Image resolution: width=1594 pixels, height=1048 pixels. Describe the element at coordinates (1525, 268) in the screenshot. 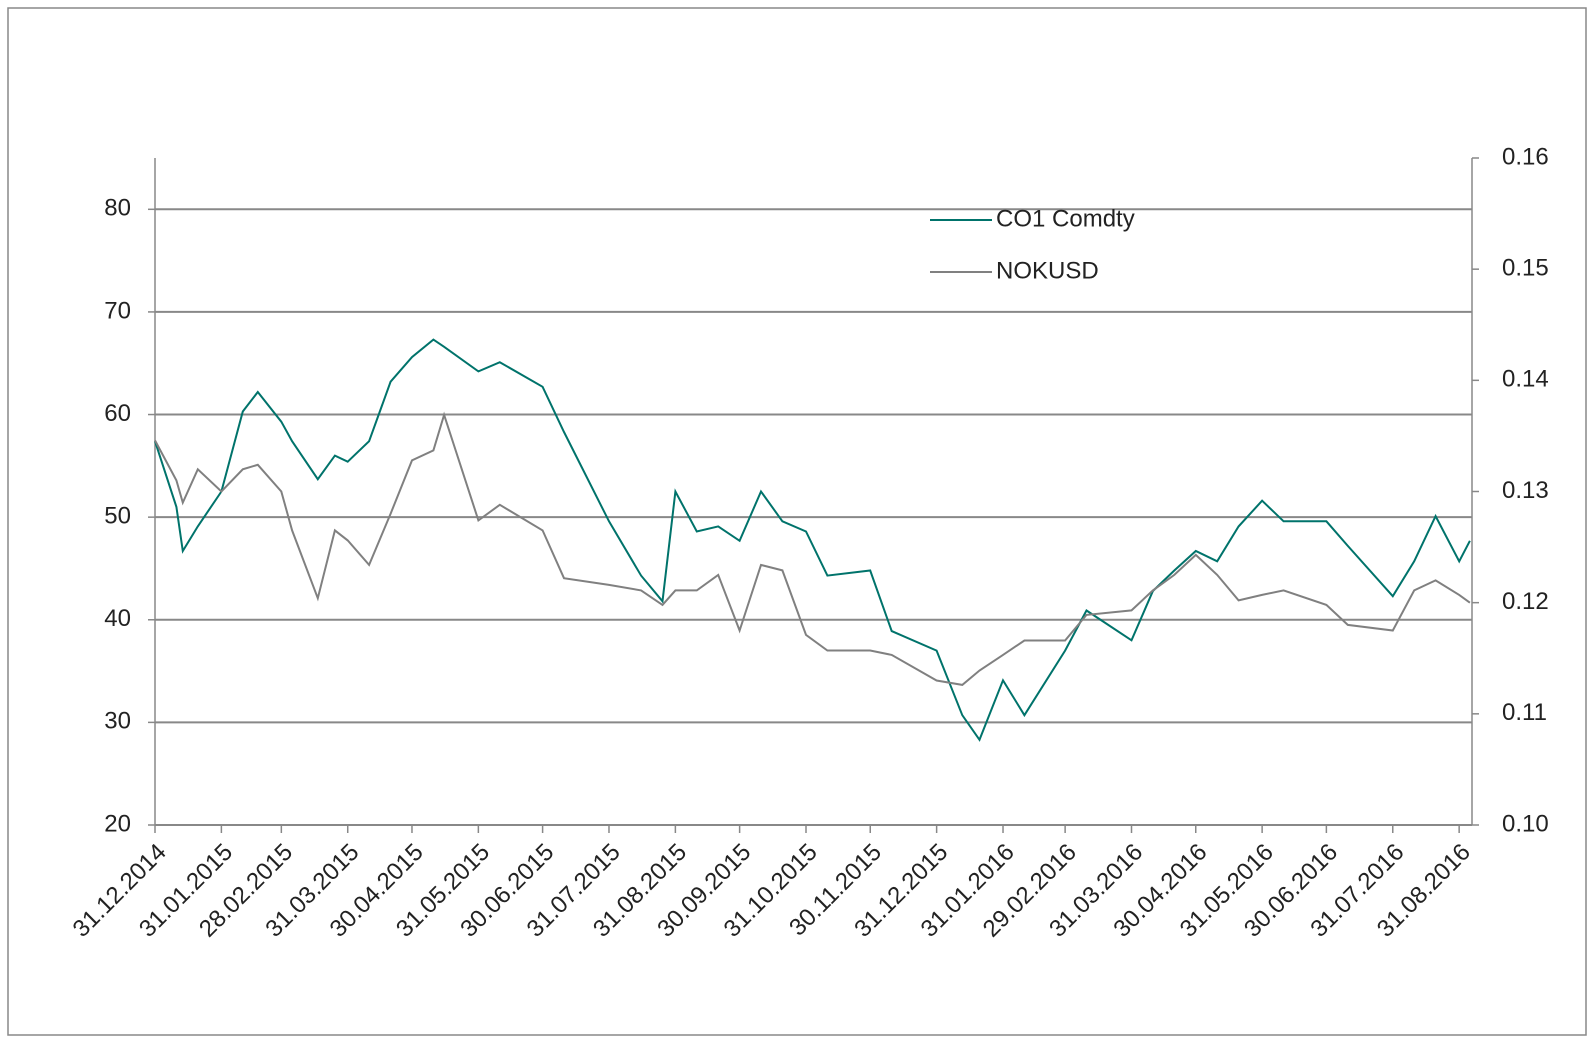

I see `y2-tick-label: 0.15` at that location.